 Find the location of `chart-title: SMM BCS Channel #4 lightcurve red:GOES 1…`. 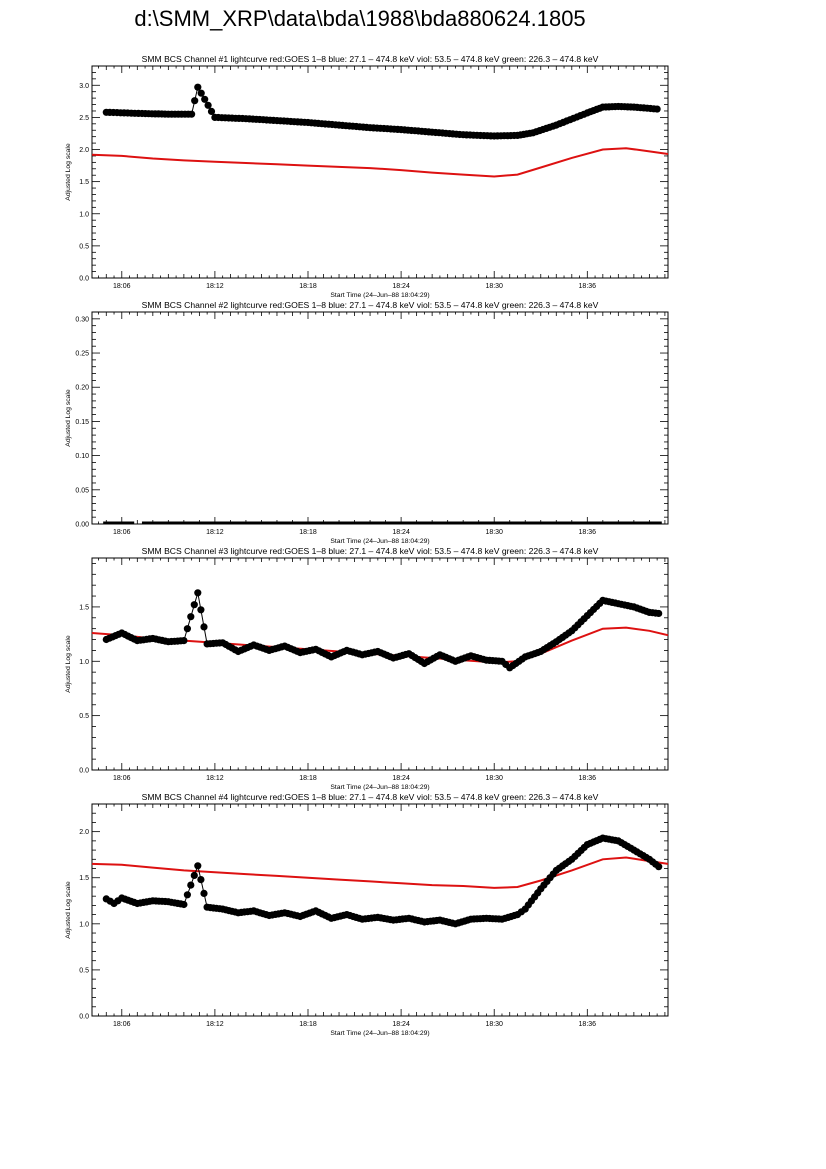

chart-title: SMM BCS Channel #4 lightcurve red:GOES 1… is located at coordinates (370, 797).